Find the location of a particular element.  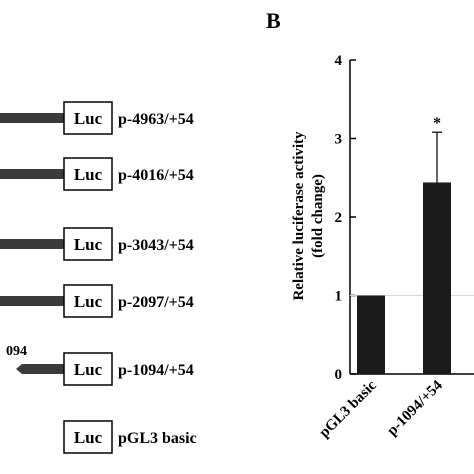

construct-row: 094 Luc p-1094/+54 is located at coordinates (100, 365).